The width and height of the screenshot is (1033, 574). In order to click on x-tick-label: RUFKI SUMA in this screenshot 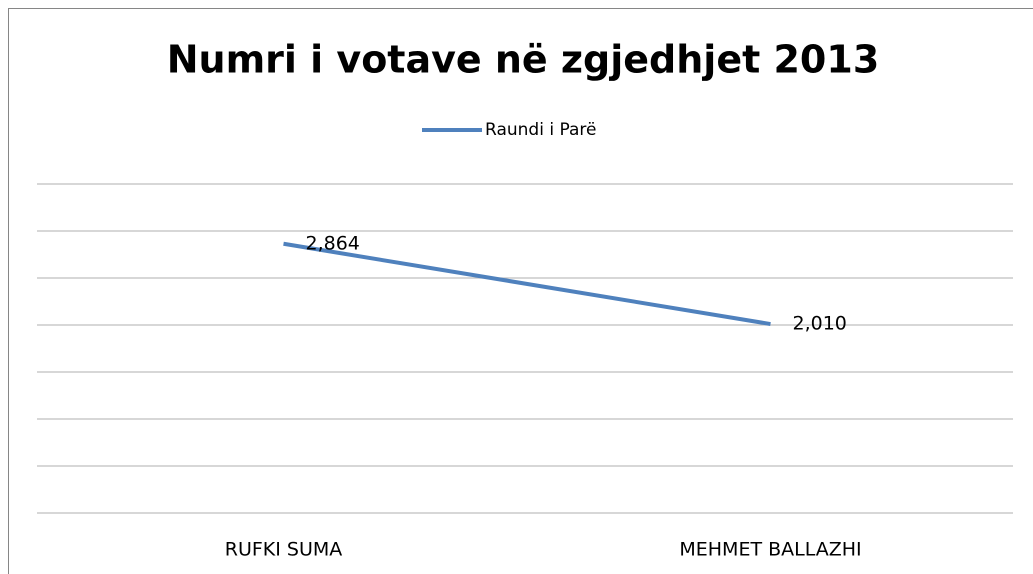, I will do `click(284, 550)`.